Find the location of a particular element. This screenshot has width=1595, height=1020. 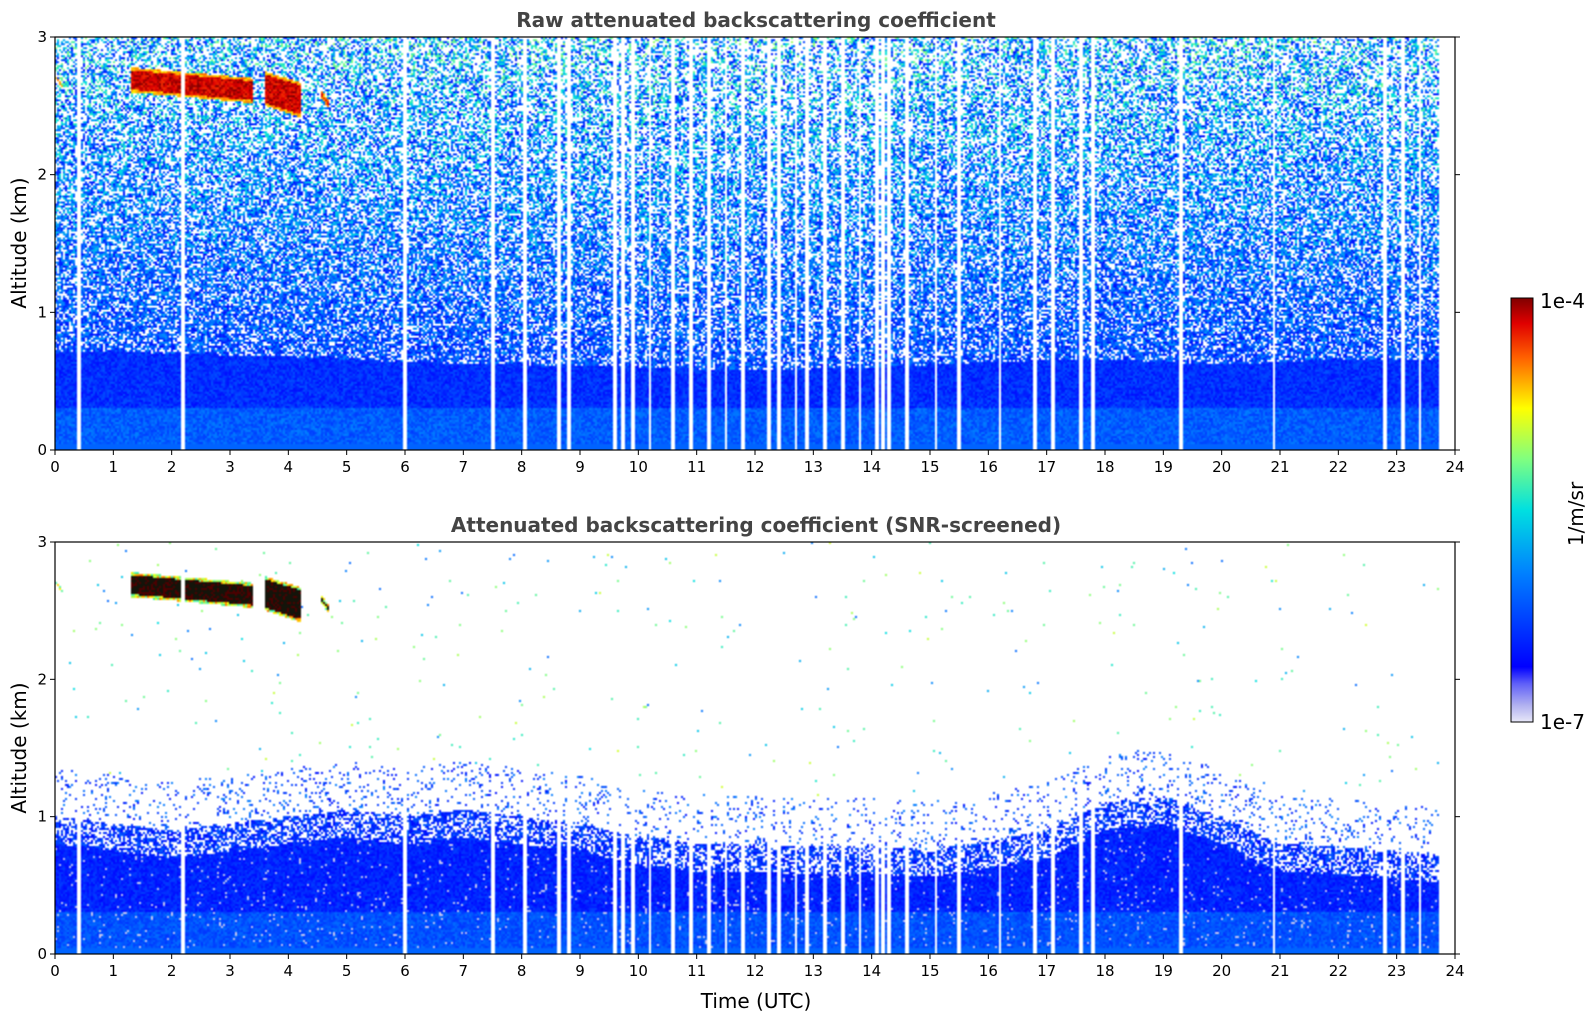

colorbar-max-label: 1e-4 is located at coordinates (1562, 301).